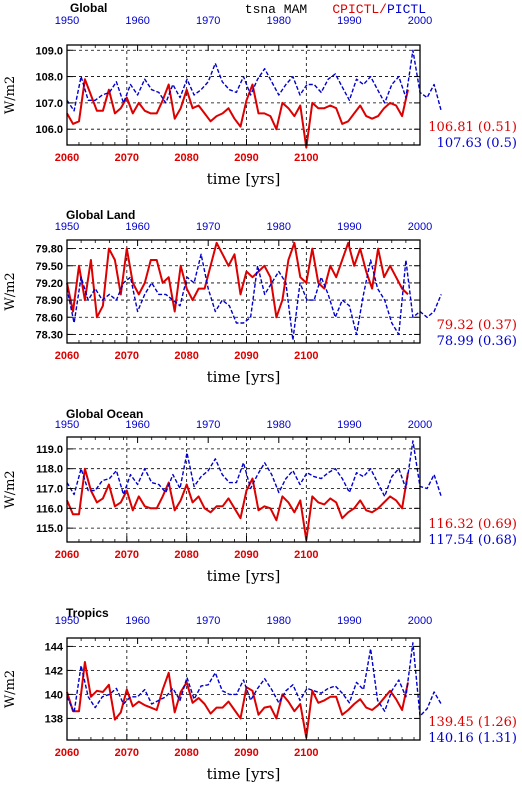  Describe the element at coordinates (472, 722) in the screenshot. I see `stat-label-red: 139.45 (1.26)` at that location.